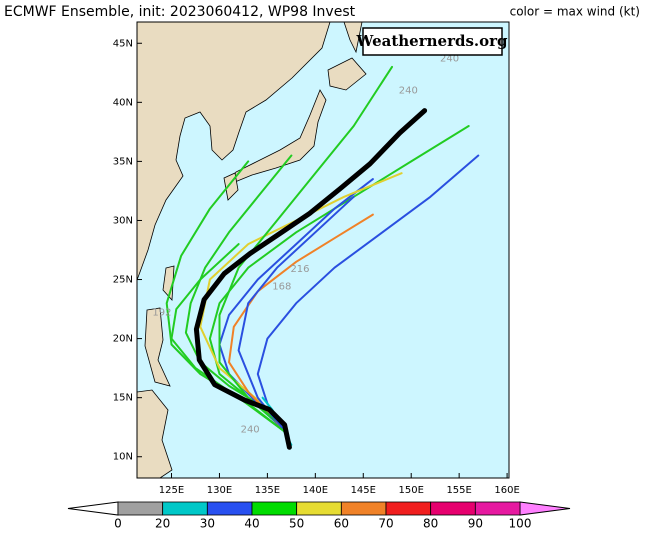 The image size is (646, 536). What do you see at coordinates (219, 490) in the screenshot?
I see `x-tick-label: 130E` at bounding box center [219, 490].